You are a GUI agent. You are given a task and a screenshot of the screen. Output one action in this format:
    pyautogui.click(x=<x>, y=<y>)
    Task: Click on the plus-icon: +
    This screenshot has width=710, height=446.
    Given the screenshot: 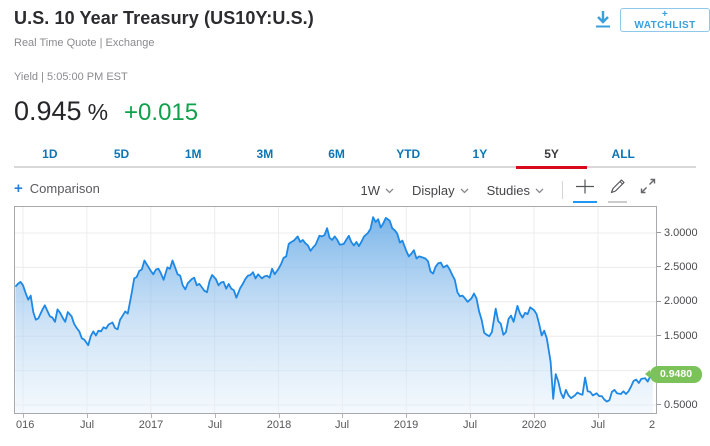 What is the action you would take?
    pyautogui.click(x=18, y=188)
    